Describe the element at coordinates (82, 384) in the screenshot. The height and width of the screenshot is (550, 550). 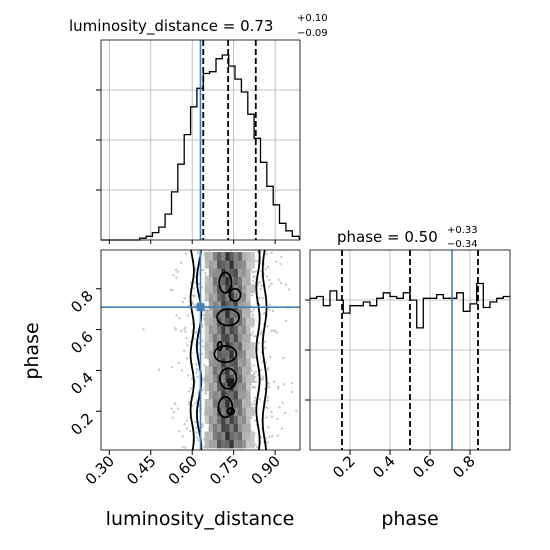
I see `phase-y-tick-label: 0.4` at that location.